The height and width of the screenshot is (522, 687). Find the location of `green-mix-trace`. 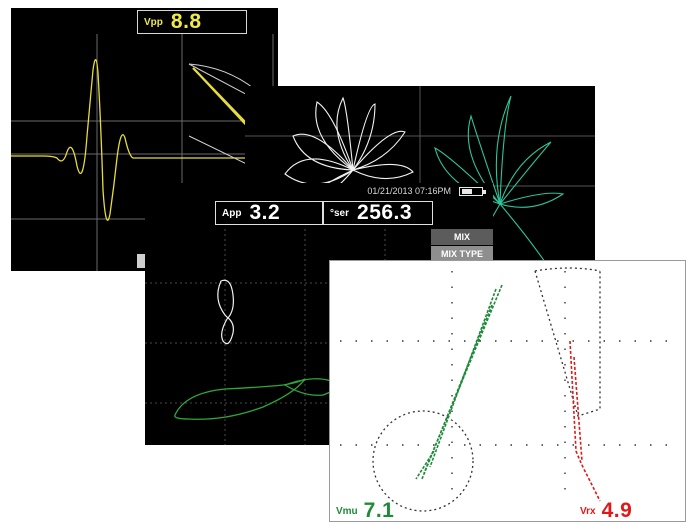

green-mix-trace is located at coordinates (255, 399).